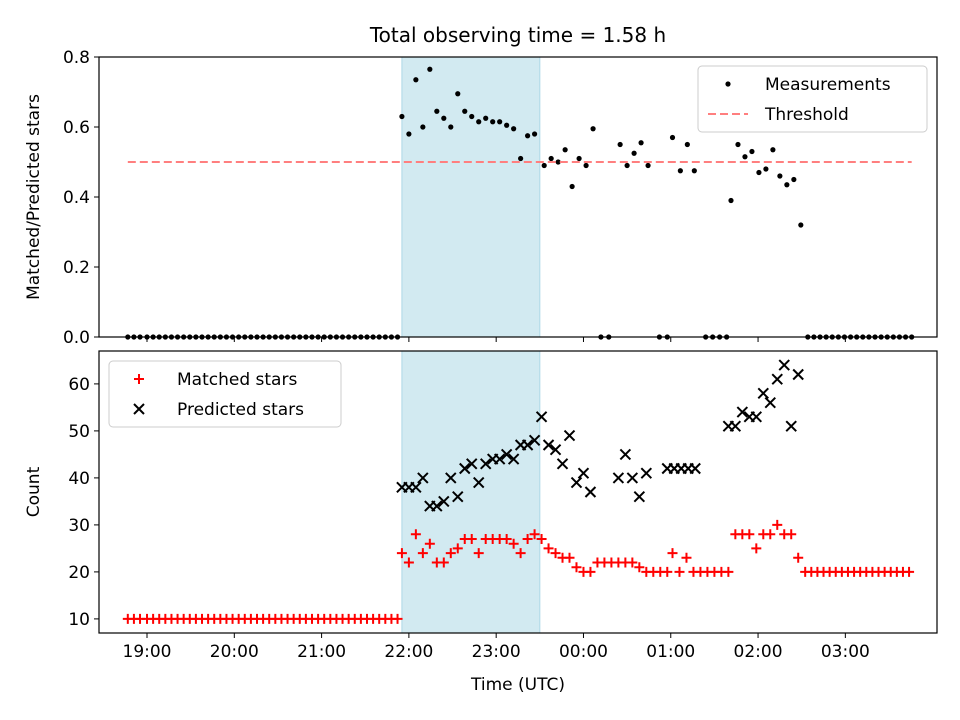  Describe the element at coordinates (34, 197) in the screenshot. I see `y-axis-label: Matched/Predicted stars` at that location.